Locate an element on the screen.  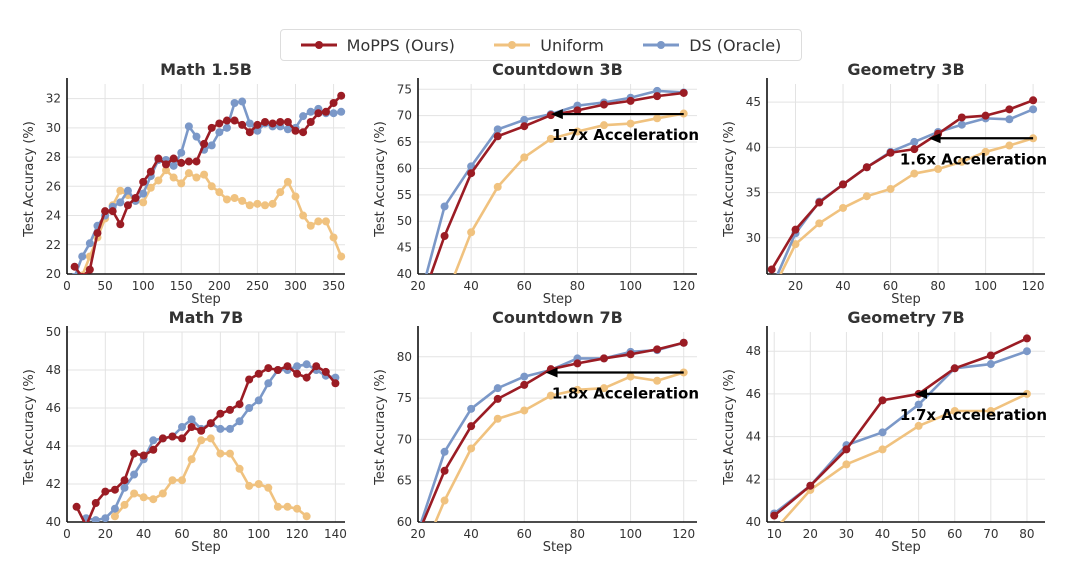
legend-swatch-mopps is located at coordinates (318, 45).